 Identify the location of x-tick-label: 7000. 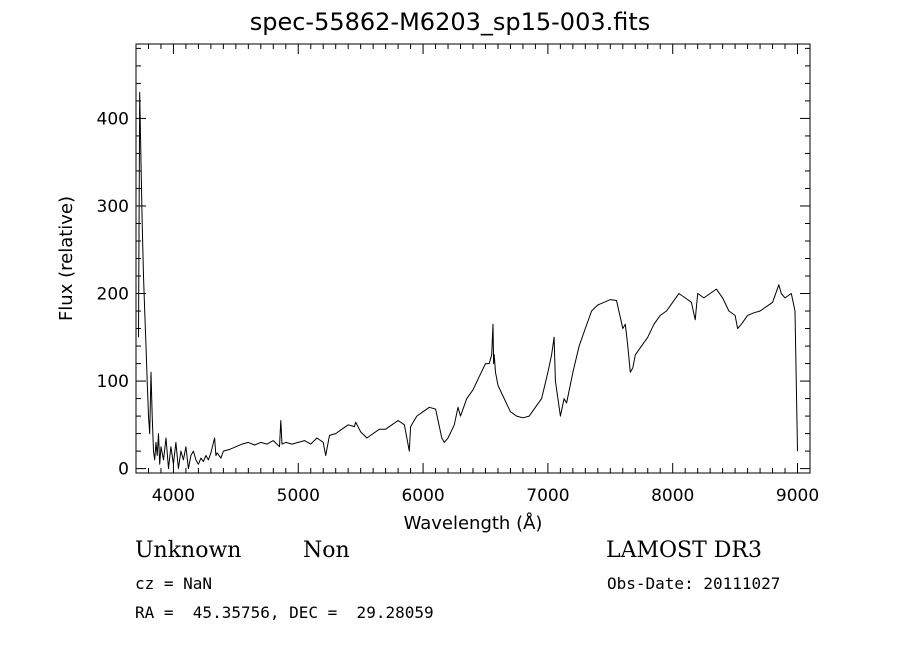
(547, 496).